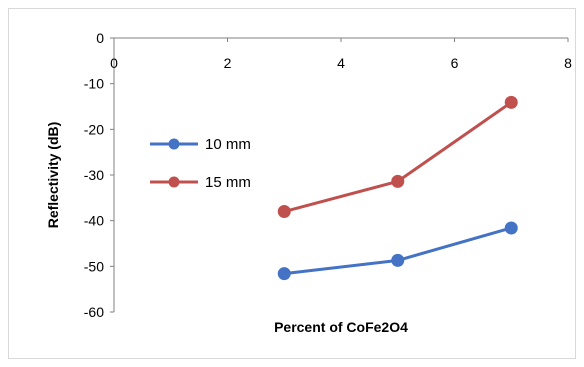  Describe the element at coordinates (455, 63) in the screenshot. I see `x-tick-label: 6` at that location.